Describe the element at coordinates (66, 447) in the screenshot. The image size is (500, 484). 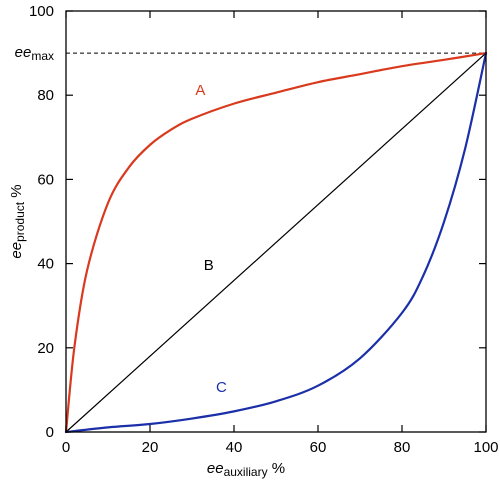
I see `x-tick-label: 0` at that location.